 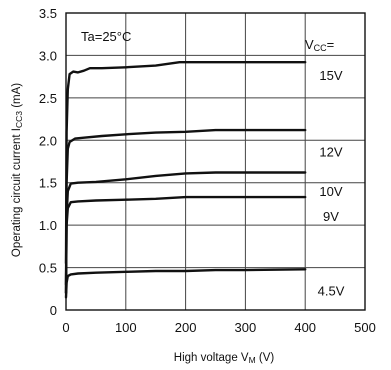 I want to click on y-tick-label: 1.0, so click(x=48, y=225).